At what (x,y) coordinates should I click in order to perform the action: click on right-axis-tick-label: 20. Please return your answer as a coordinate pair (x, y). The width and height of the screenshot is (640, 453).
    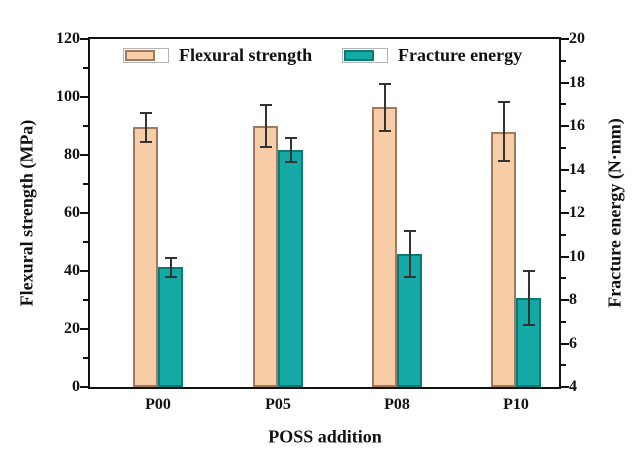
    Looking at the image, I should click on (577, 38).